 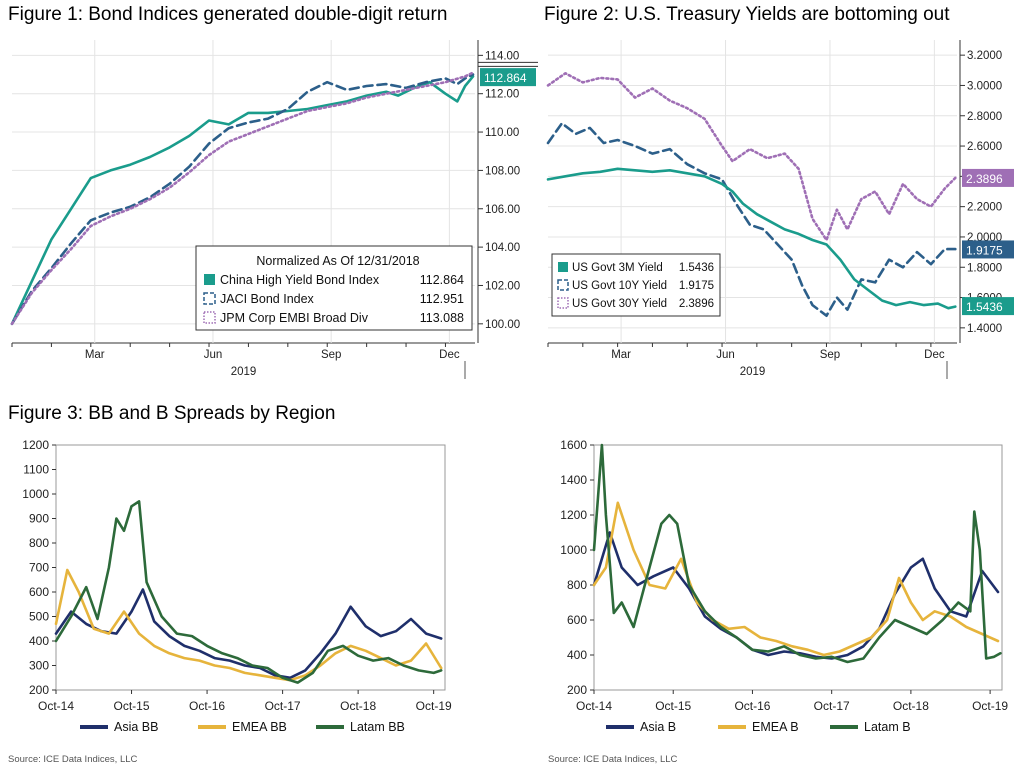 I want to click on series-line-us-govt-10y-yield, so click(x=751, y=220).